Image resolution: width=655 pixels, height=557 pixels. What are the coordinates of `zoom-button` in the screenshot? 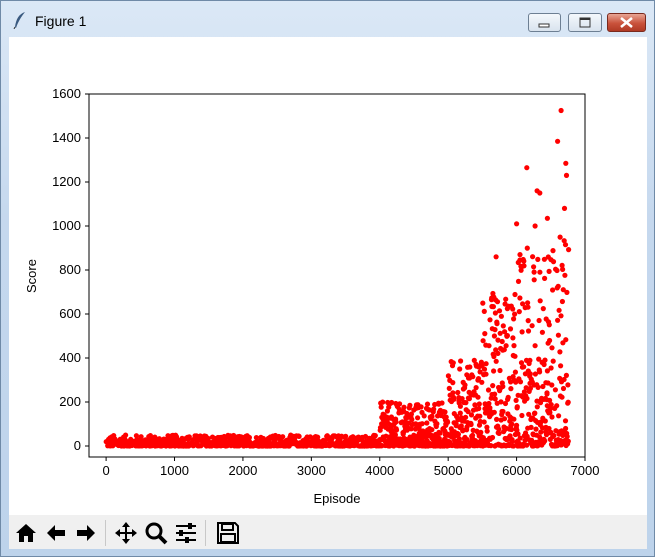 It's located at (155, 532).